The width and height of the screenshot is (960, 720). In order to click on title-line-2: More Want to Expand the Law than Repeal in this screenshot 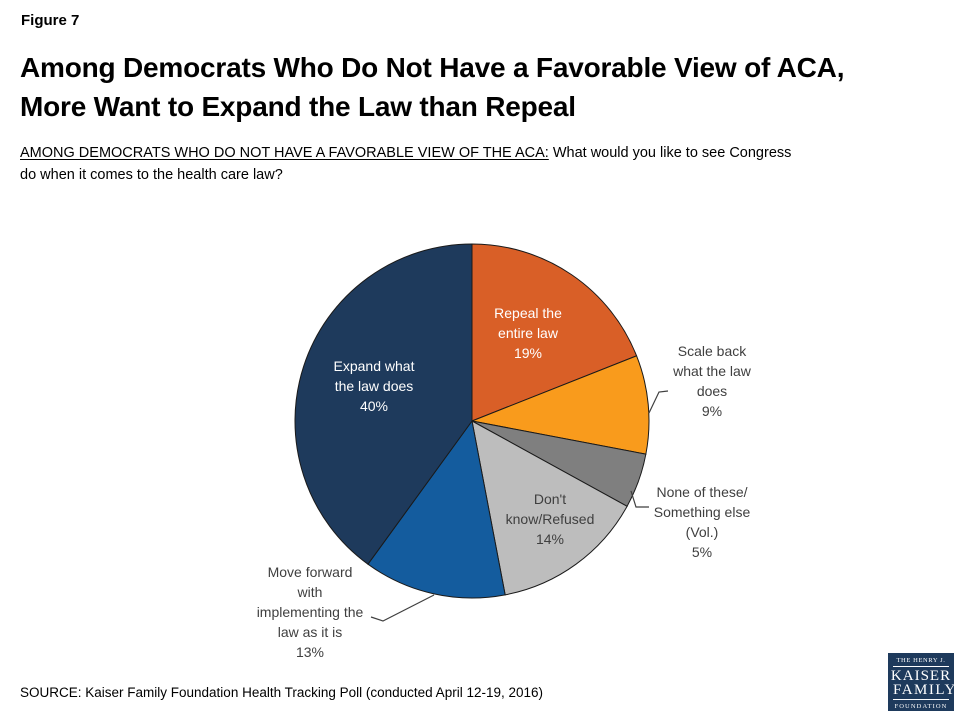, I will do `click(298, 106)`.